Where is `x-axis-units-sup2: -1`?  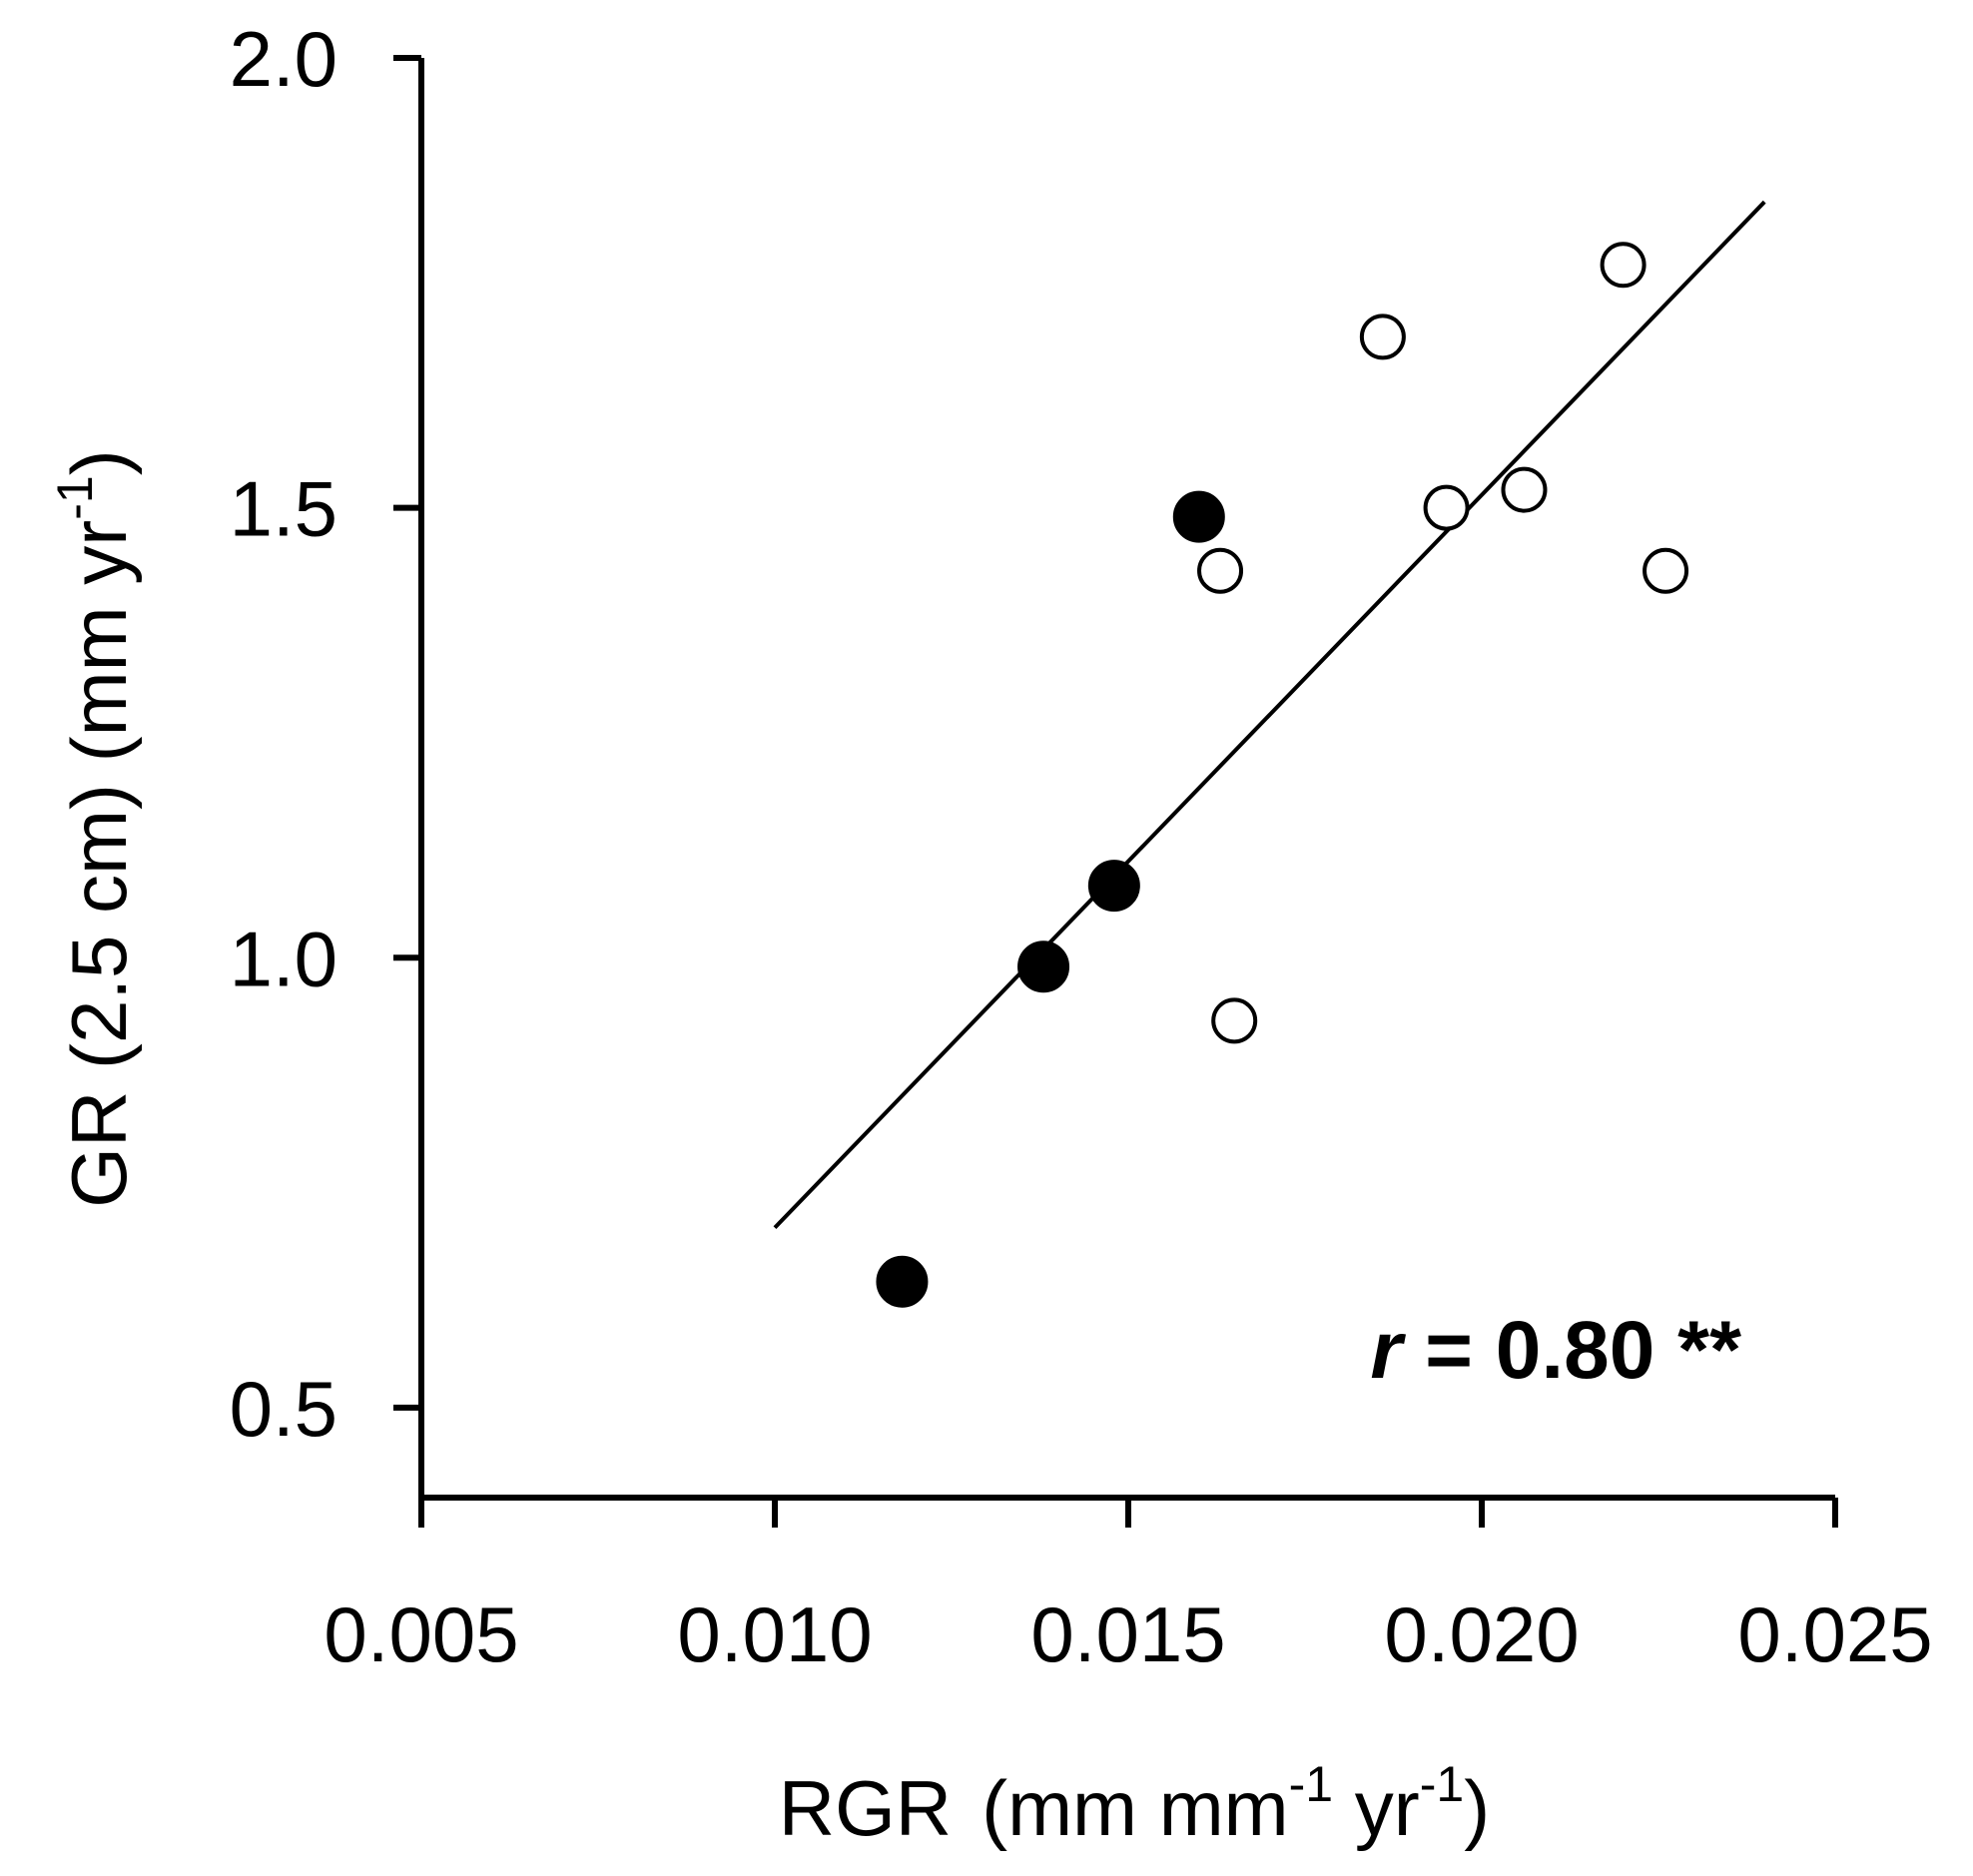 x-axis-units-sup2: -1 is located at coordinates (1442, 1784).